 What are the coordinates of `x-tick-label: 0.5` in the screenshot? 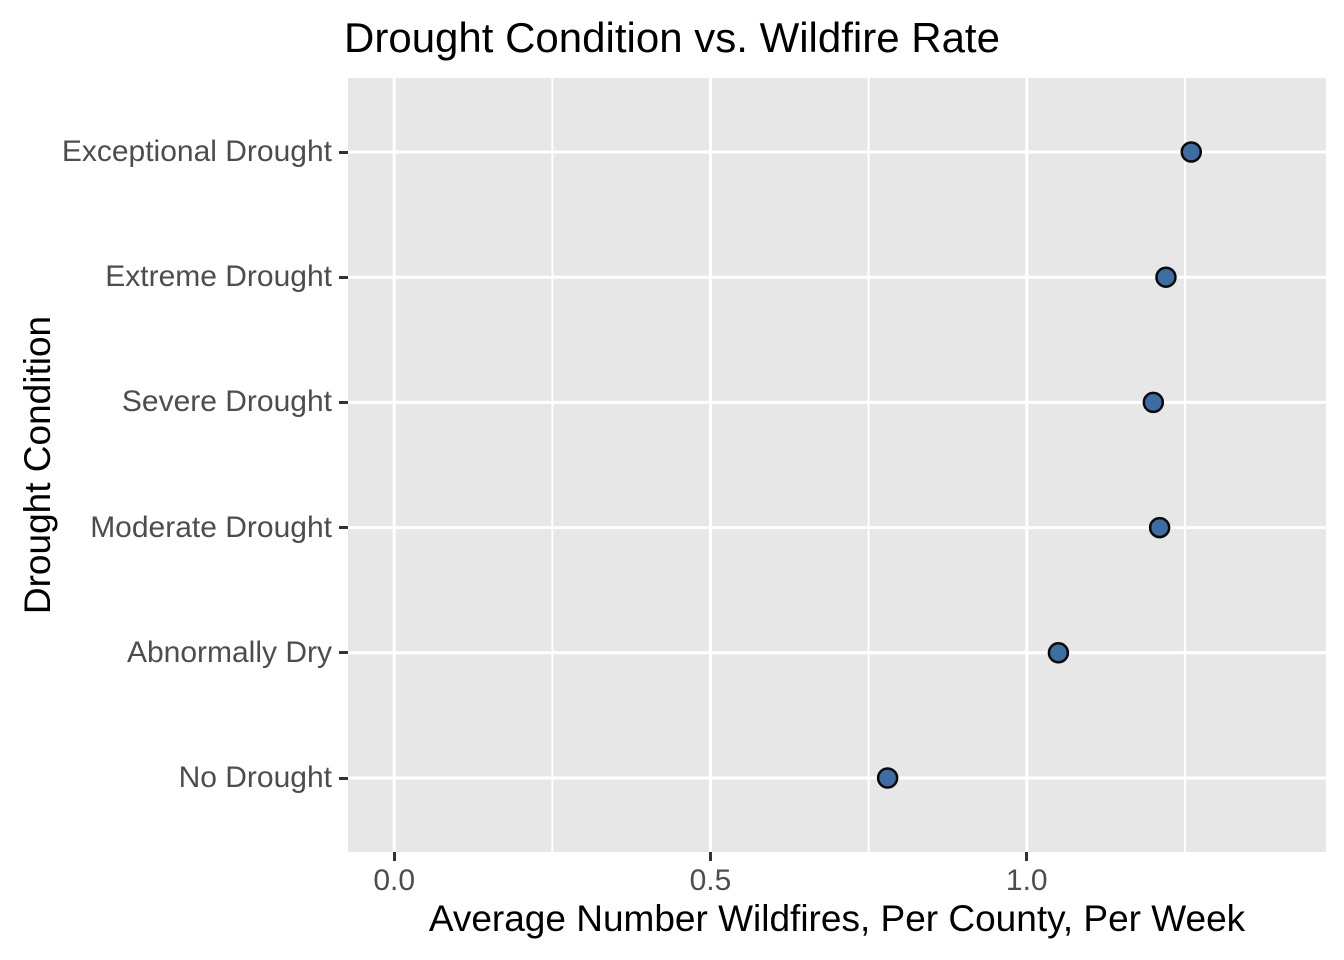 It's located at (710, 880).